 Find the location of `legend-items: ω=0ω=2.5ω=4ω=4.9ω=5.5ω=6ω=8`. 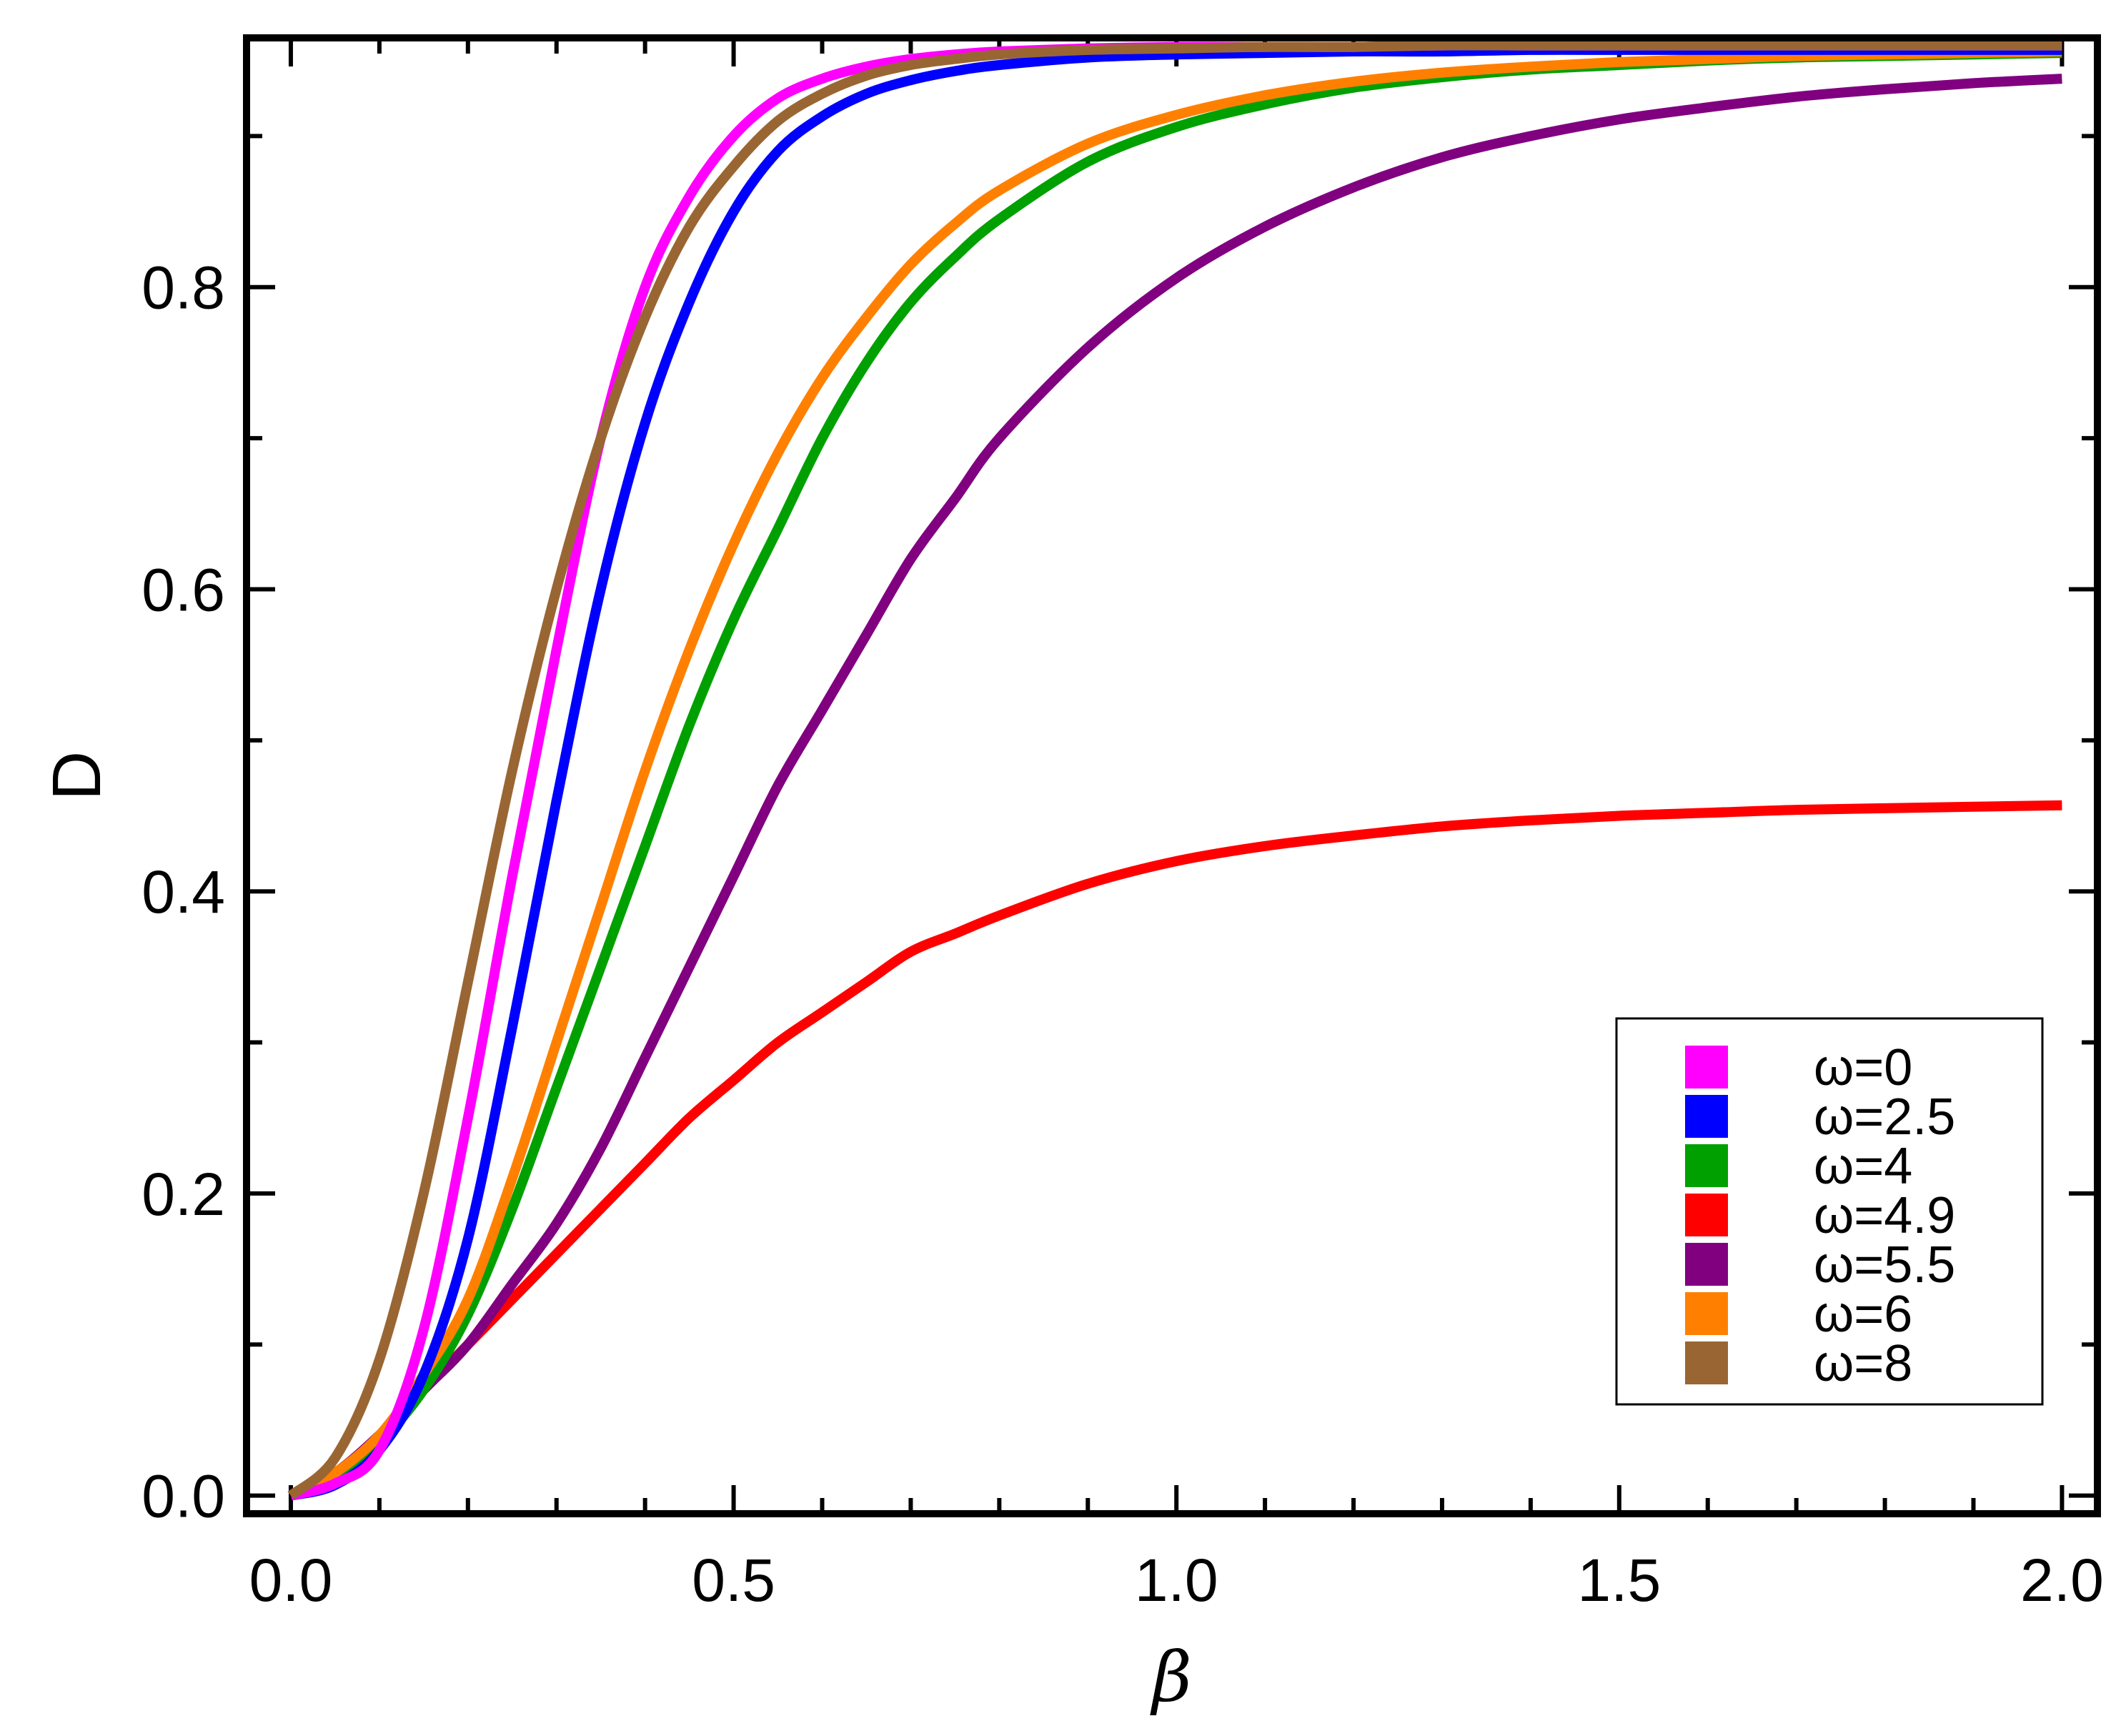

legend-items: ω=0ω=2.5ω=4ω=4.9ω=5.5ω=6ω=8 is located at coordinates (1820, 1215).